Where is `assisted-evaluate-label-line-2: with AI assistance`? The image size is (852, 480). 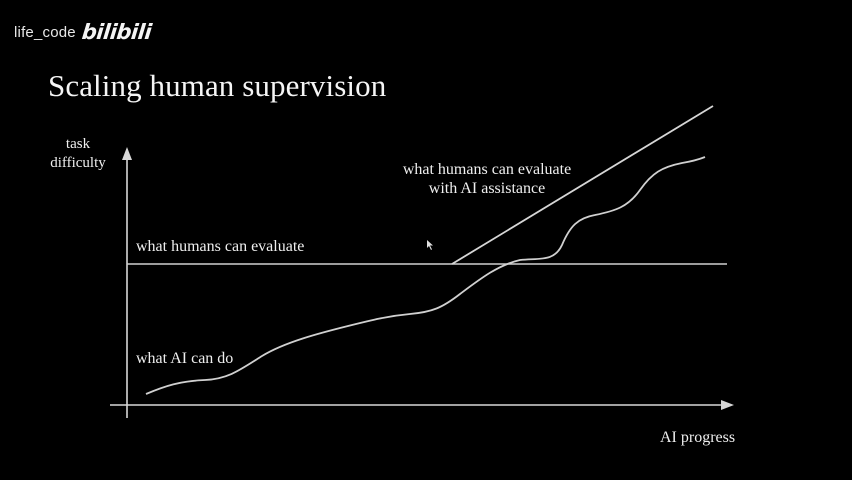 assisted-evaluate-label-line-2: with AI assistance is located at coordinates (487, 189).